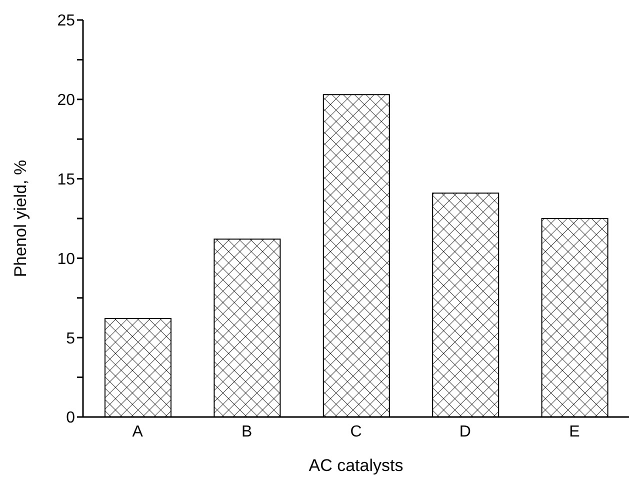 The image size is (629, 497). Describe the element at coordinates (138, 431) in the screenshot. I see `x-tick-label: A` at that location.